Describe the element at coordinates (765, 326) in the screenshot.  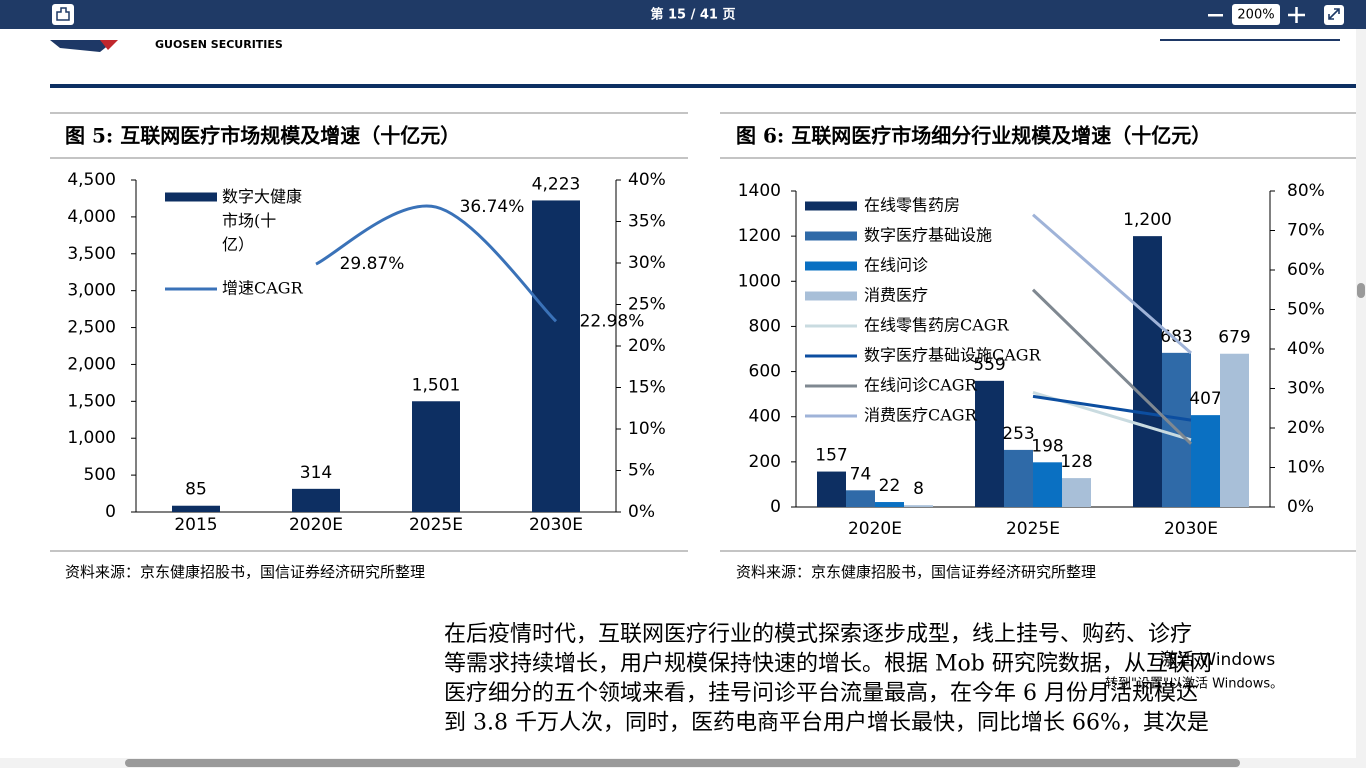
I see `y-tick-label: 800` at that location.